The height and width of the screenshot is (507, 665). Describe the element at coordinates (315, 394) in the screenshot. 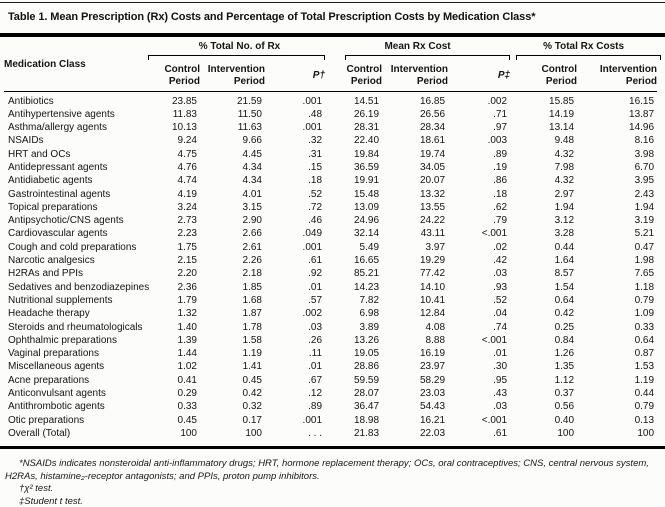

I see `value-cell: .12` at that location.